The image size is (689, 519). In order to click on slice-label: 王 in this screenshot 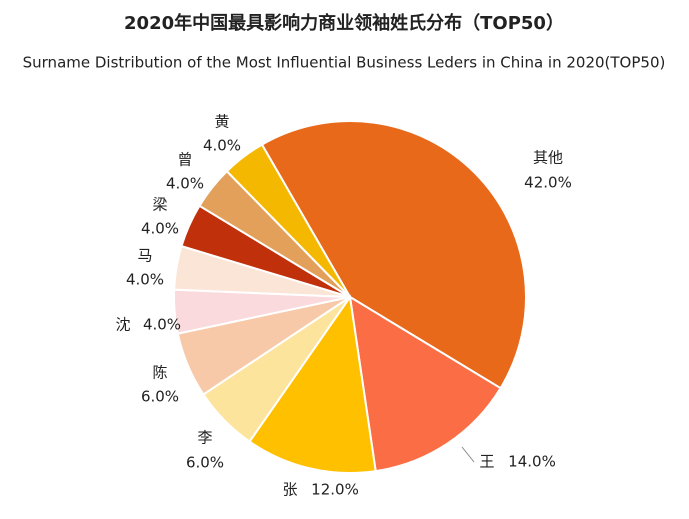, I will do `click(486, 462)`.